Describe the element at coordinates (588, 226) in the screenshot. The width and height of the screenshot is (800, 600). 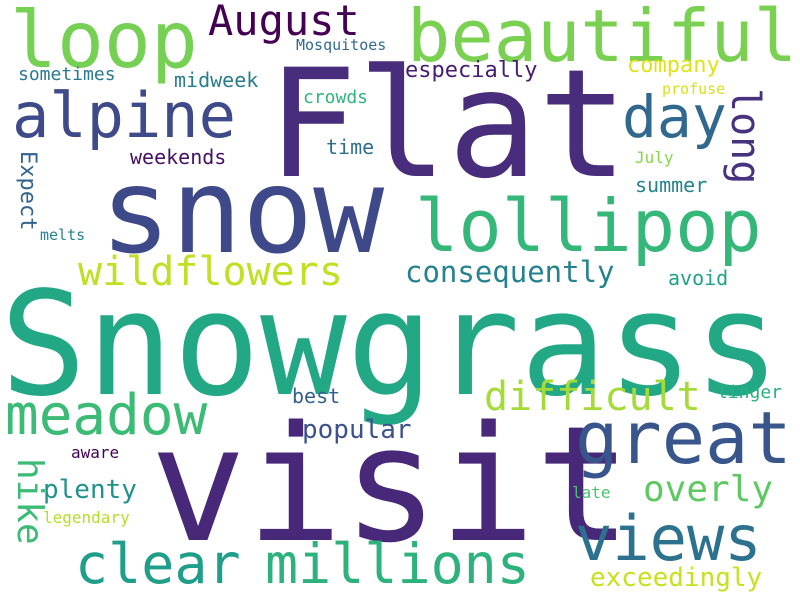
I see `word-lollipop: lollipop` at that location.